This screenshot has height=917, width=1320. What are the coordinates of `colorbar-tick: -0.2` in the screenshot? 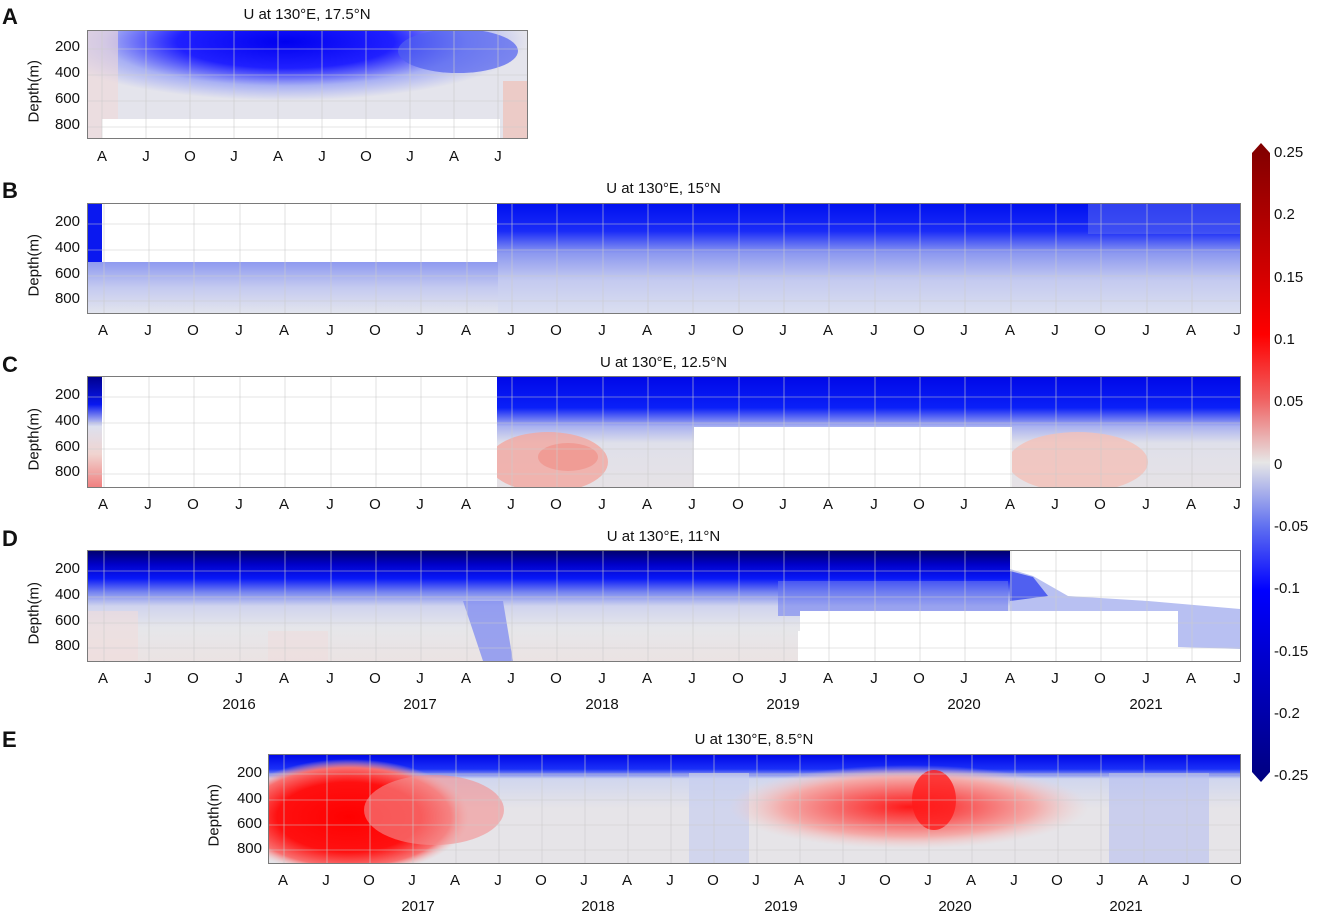 It's located at (1287, 713).